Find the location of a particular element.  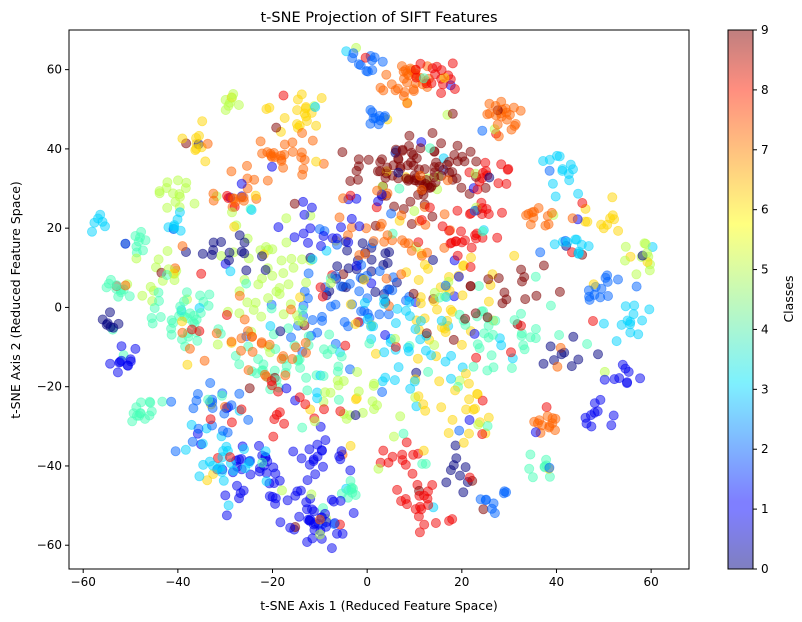

colorbar-tick-label: 4 is located at coordinates (765, 329).